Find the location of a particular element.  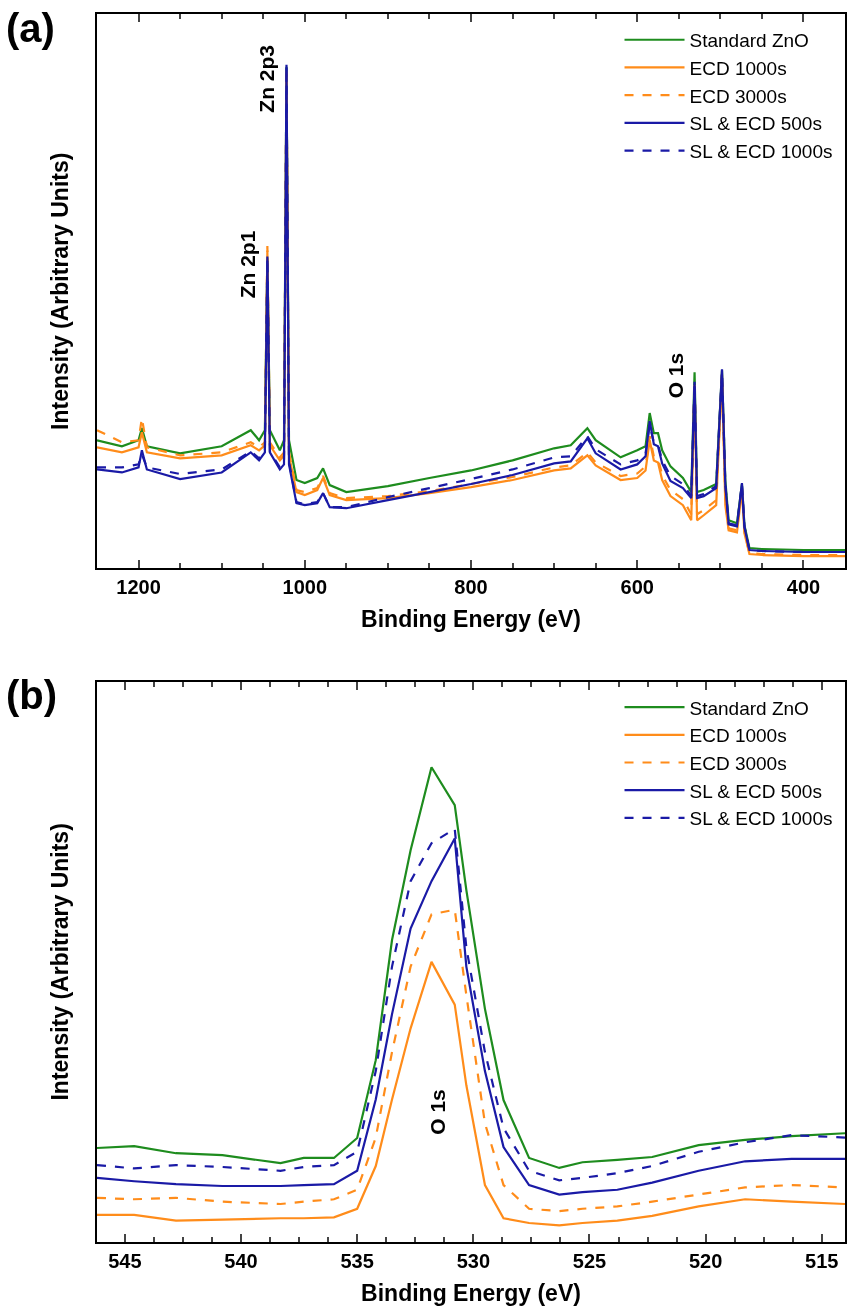

x-tick-label: 540 is located at coordinates (241, 1261).